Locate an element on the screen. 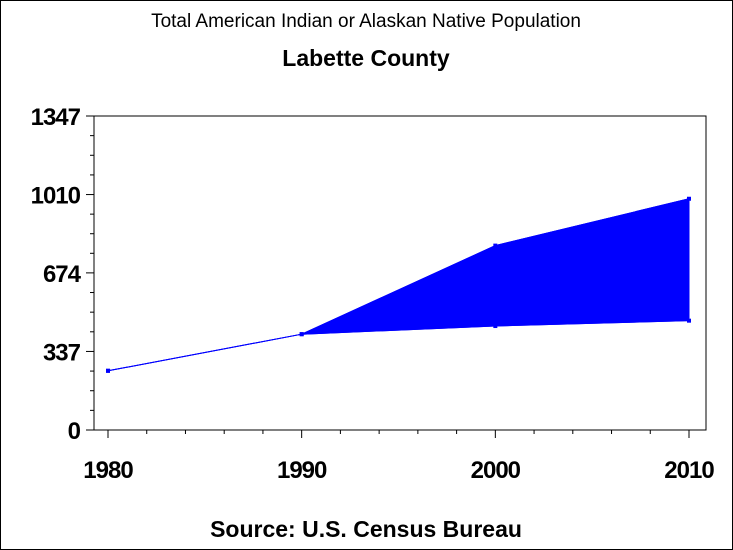 This screenshot has width=733, height=550. y-tick-label: 1347 is located at coordinates (56, 117).